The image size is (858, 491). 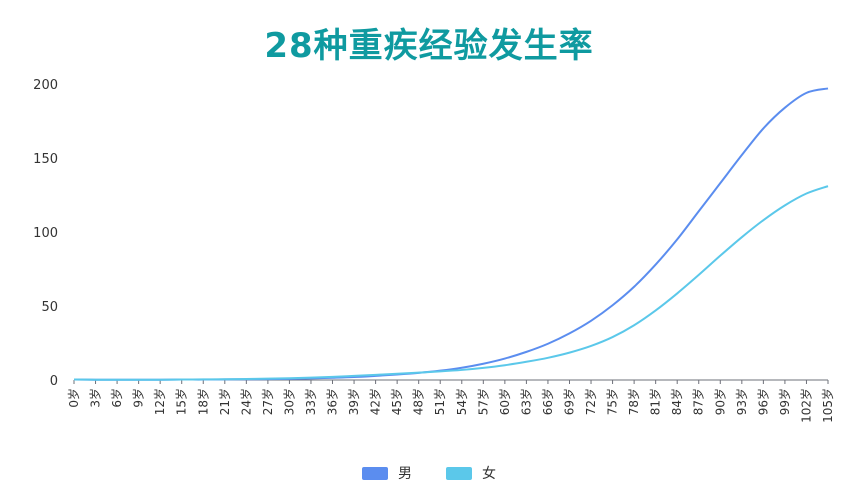 What do you see at coordinates (267, 401) in the screenshot?
I see `x-tick-label: 27岁` at bounding box center [267, 401].